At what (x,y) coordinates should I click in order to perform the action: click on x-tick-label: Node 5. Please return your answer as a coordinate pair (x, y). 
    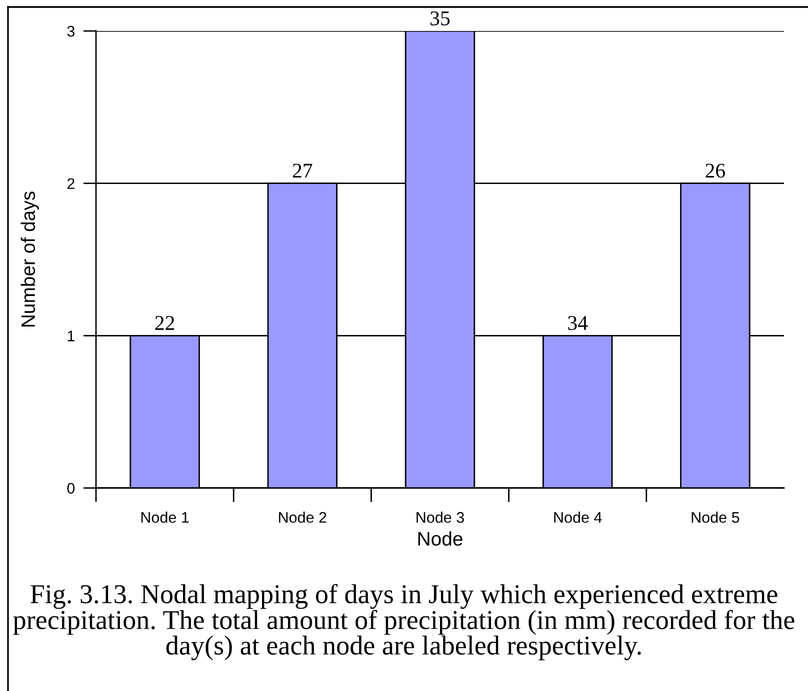
    Looking at the image, I should click on (716, 517).